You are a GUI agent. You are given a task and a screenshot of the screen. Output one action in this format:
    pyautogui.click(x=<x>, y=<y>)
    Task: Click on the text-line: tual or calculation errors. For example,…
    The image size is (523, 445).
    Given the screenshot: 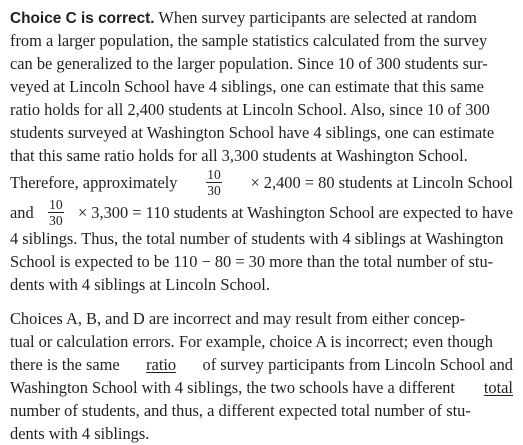 What is the action you would take?
    pyautogui.click(x=261, y=341)
    